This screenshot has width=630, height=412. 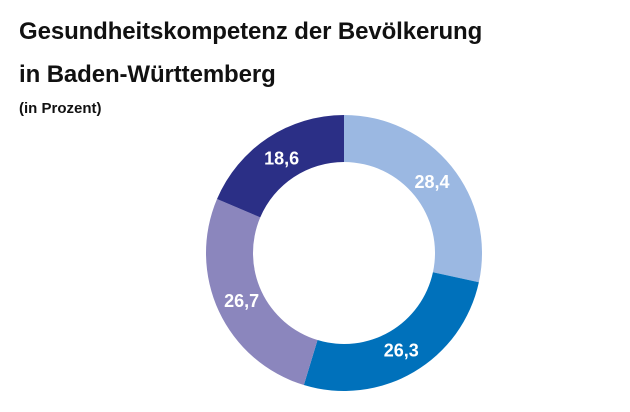 I want to click on slice-value-label-4: 18,6, so click(x=281, y=159).